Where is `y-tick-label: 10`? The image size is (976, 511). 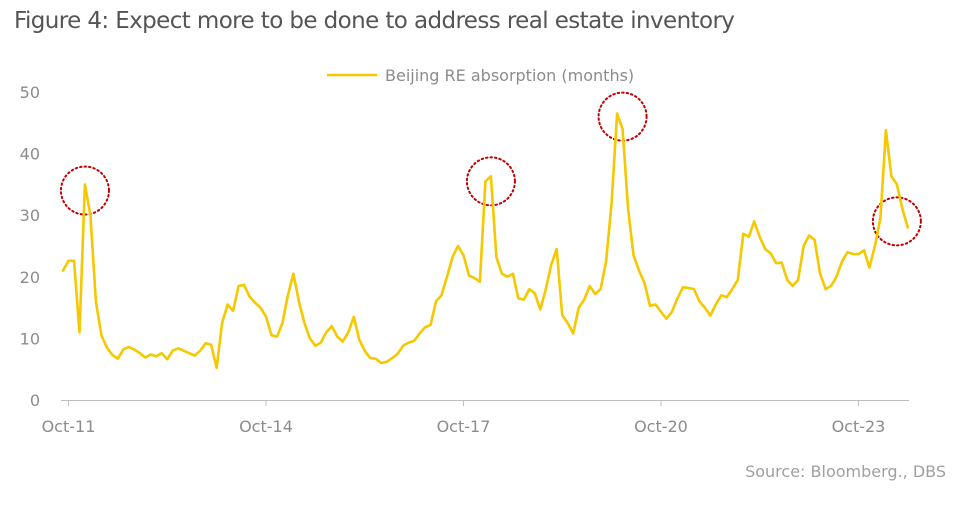 y-tick-label: 10 is located at coordinates (30, 338).